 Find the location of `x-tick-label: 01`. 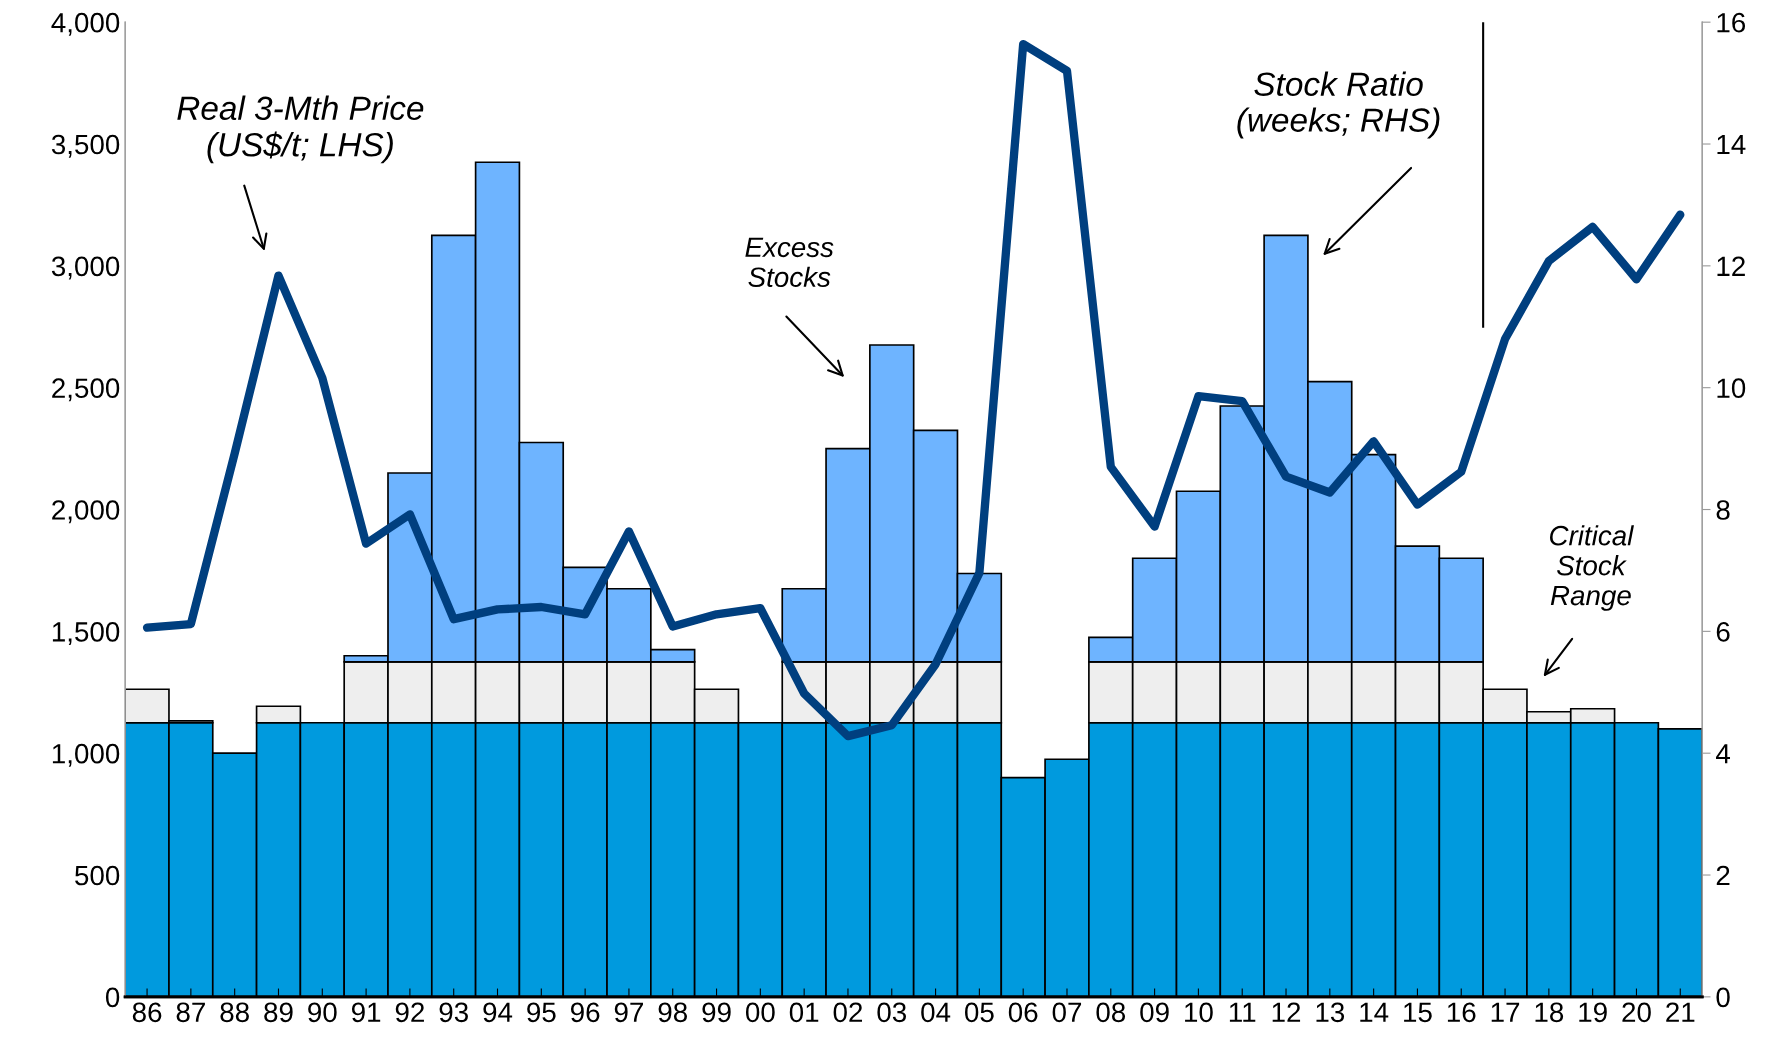

x-tick-label: 01 is located at coordinates (804, 1012).